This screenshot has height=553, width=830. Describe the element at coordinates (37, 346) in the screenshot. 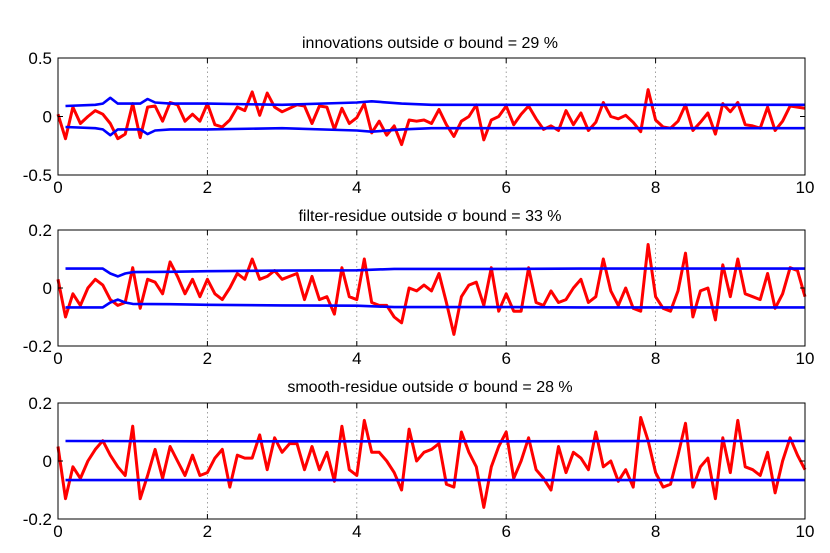

I see `filter-residue-ytick-label: -0.2` at that location.